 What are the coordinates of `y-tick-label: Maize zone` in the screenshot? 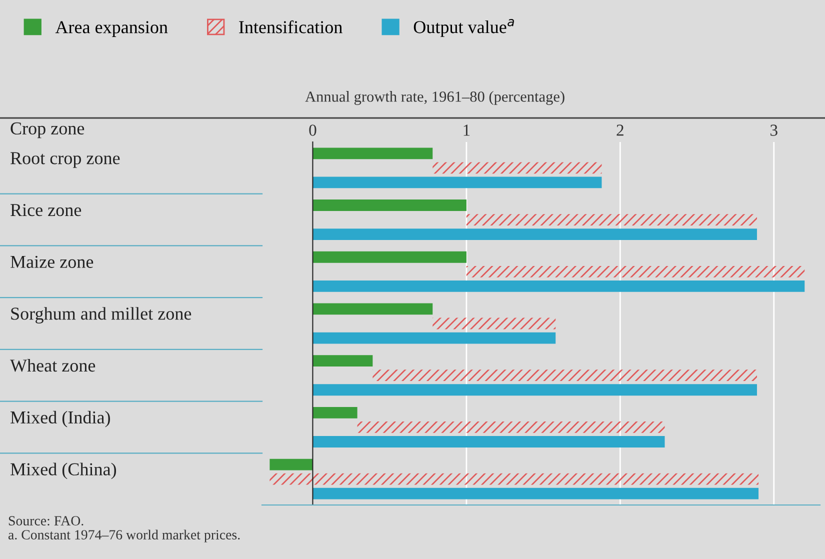 It's located at (52, 262).